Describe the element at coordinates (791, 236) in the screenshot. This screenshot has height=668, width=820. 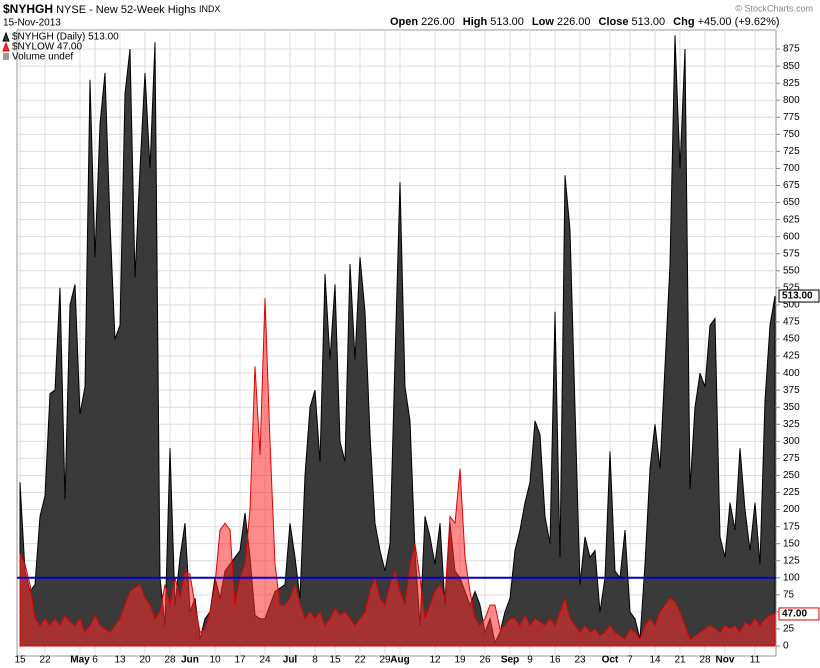
I see `y-tick-label: 600` at that location.